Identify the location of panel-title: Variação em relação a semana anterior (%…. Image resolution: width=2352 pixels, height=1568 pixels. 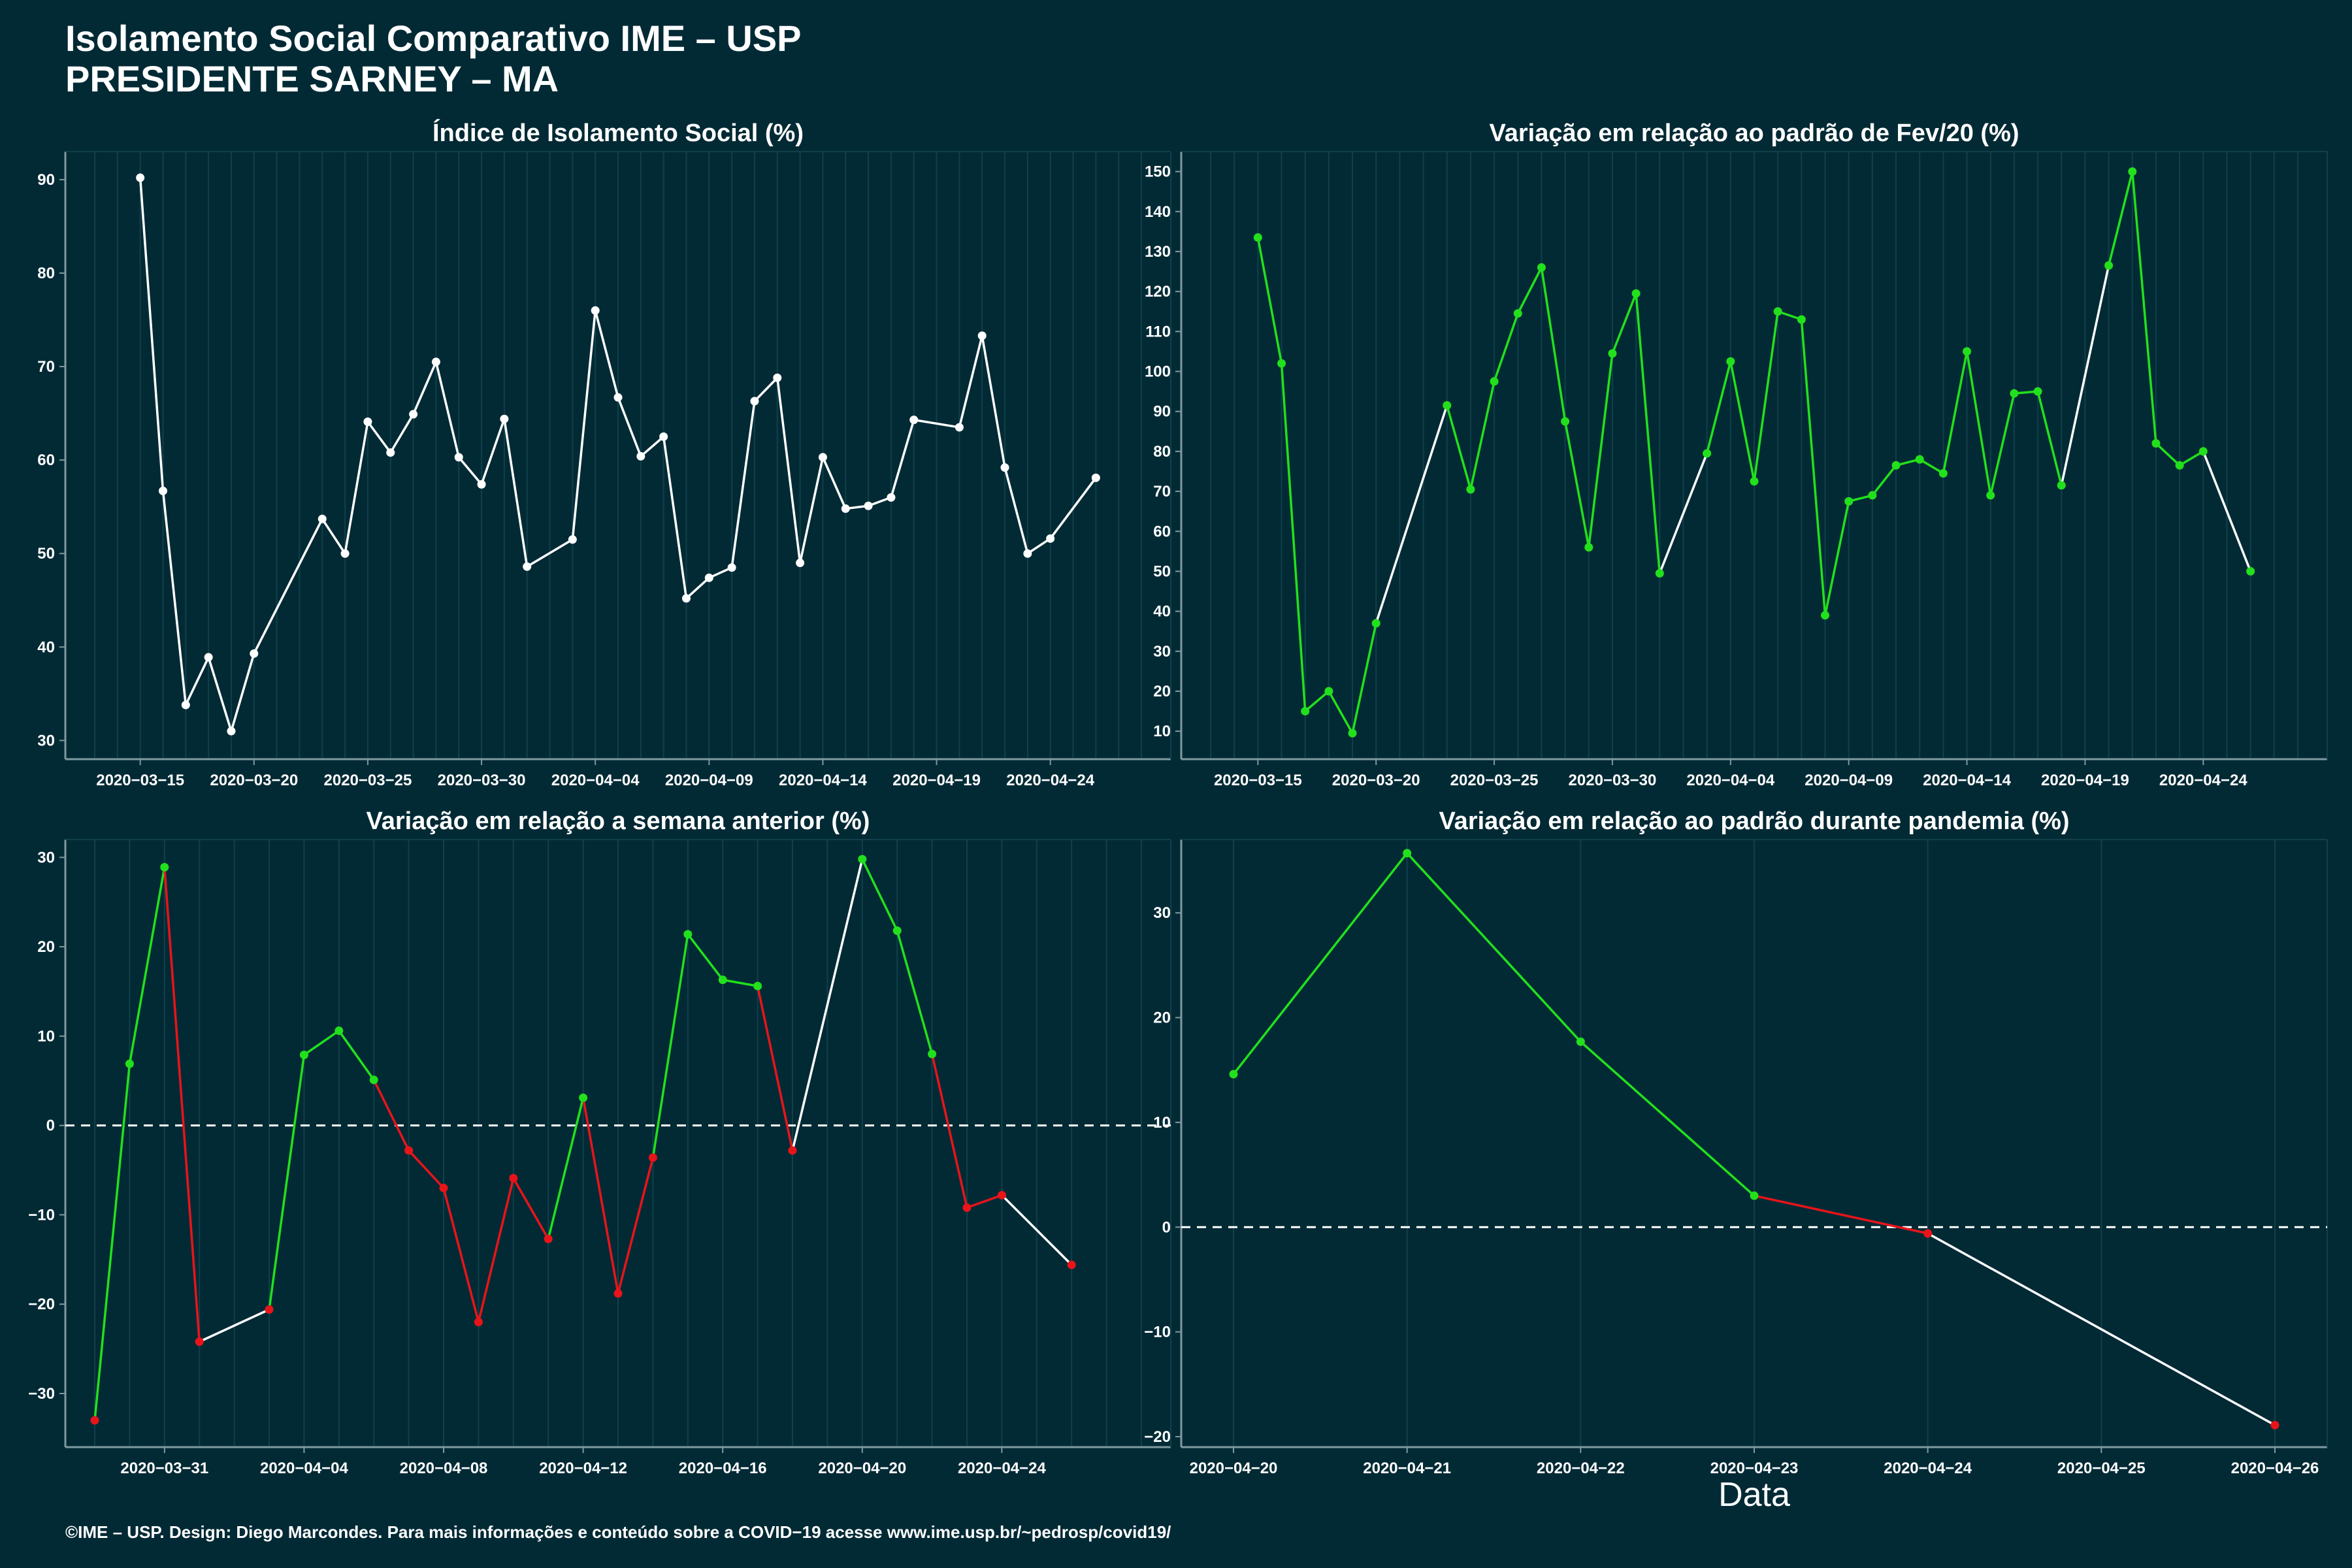
(618, 821).